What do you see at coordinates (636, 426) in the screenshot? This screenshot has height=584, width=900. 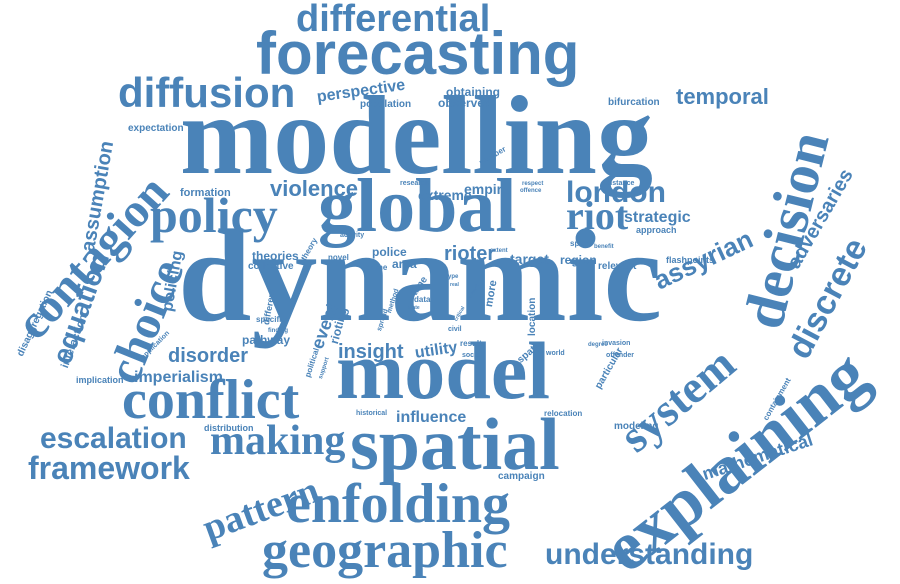 I see `word-modeling: modeling` at bounding box center [636, 426].